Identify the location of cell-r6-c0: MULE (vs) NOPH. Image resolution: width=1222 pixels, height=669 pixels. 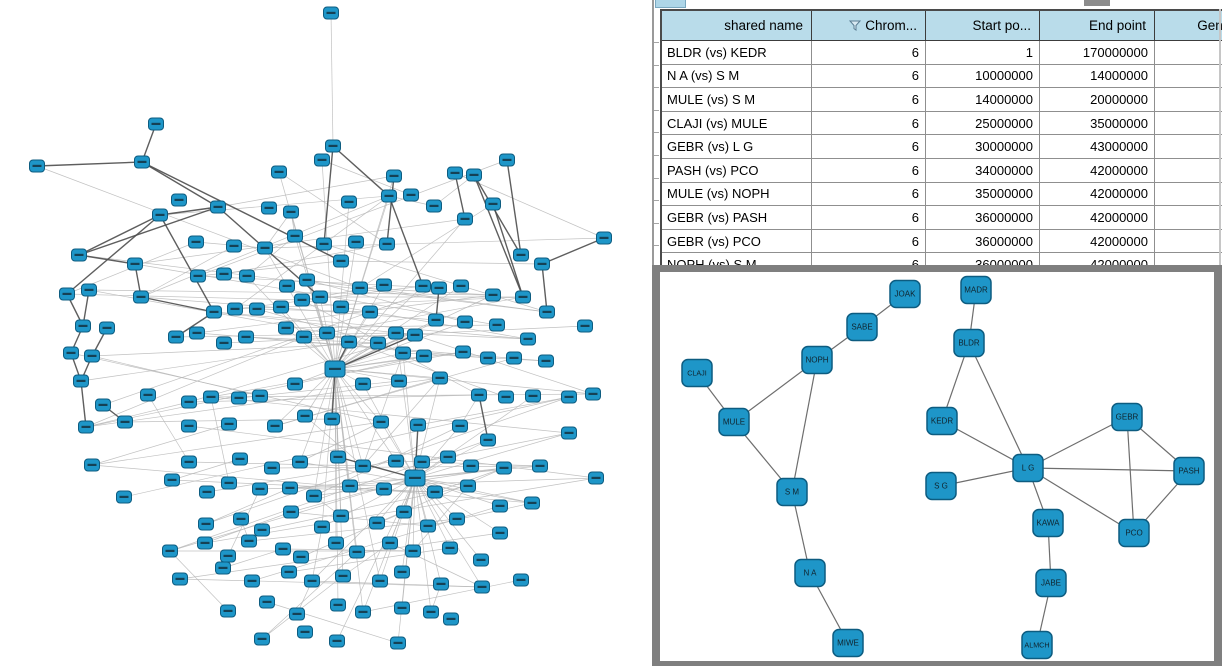
(736, 194).